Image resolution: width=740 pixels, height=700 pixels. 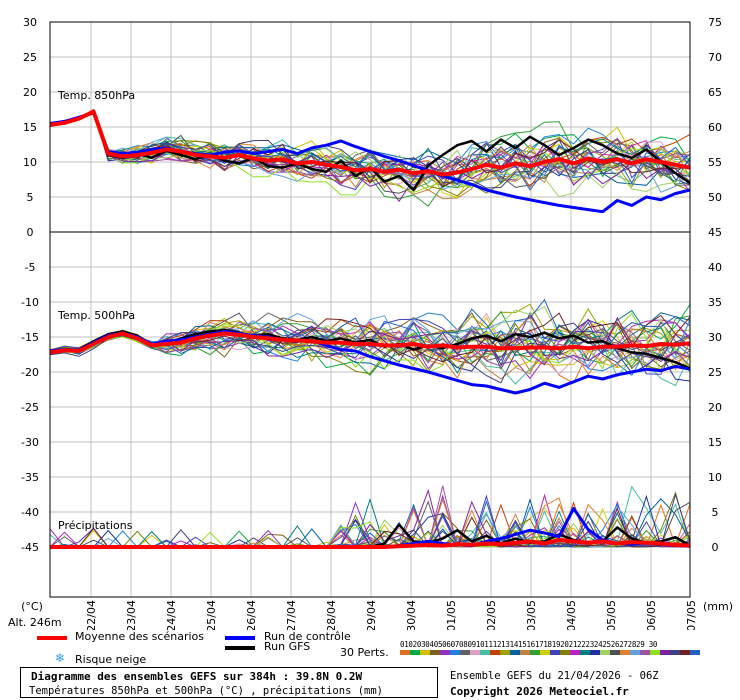 What do you see at coordinates (30, 302) in the screenshot?
I see `lower-left-tick-label: -10` at bounding box center [30, 302].